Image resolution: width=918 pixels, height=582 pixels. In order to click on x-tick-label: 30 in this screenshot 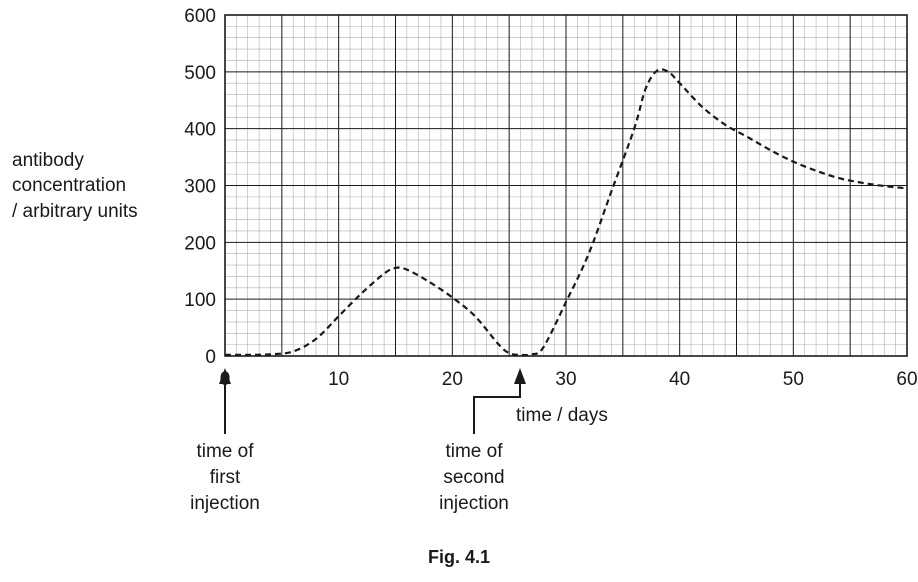, I will do `click(565, 379)`.